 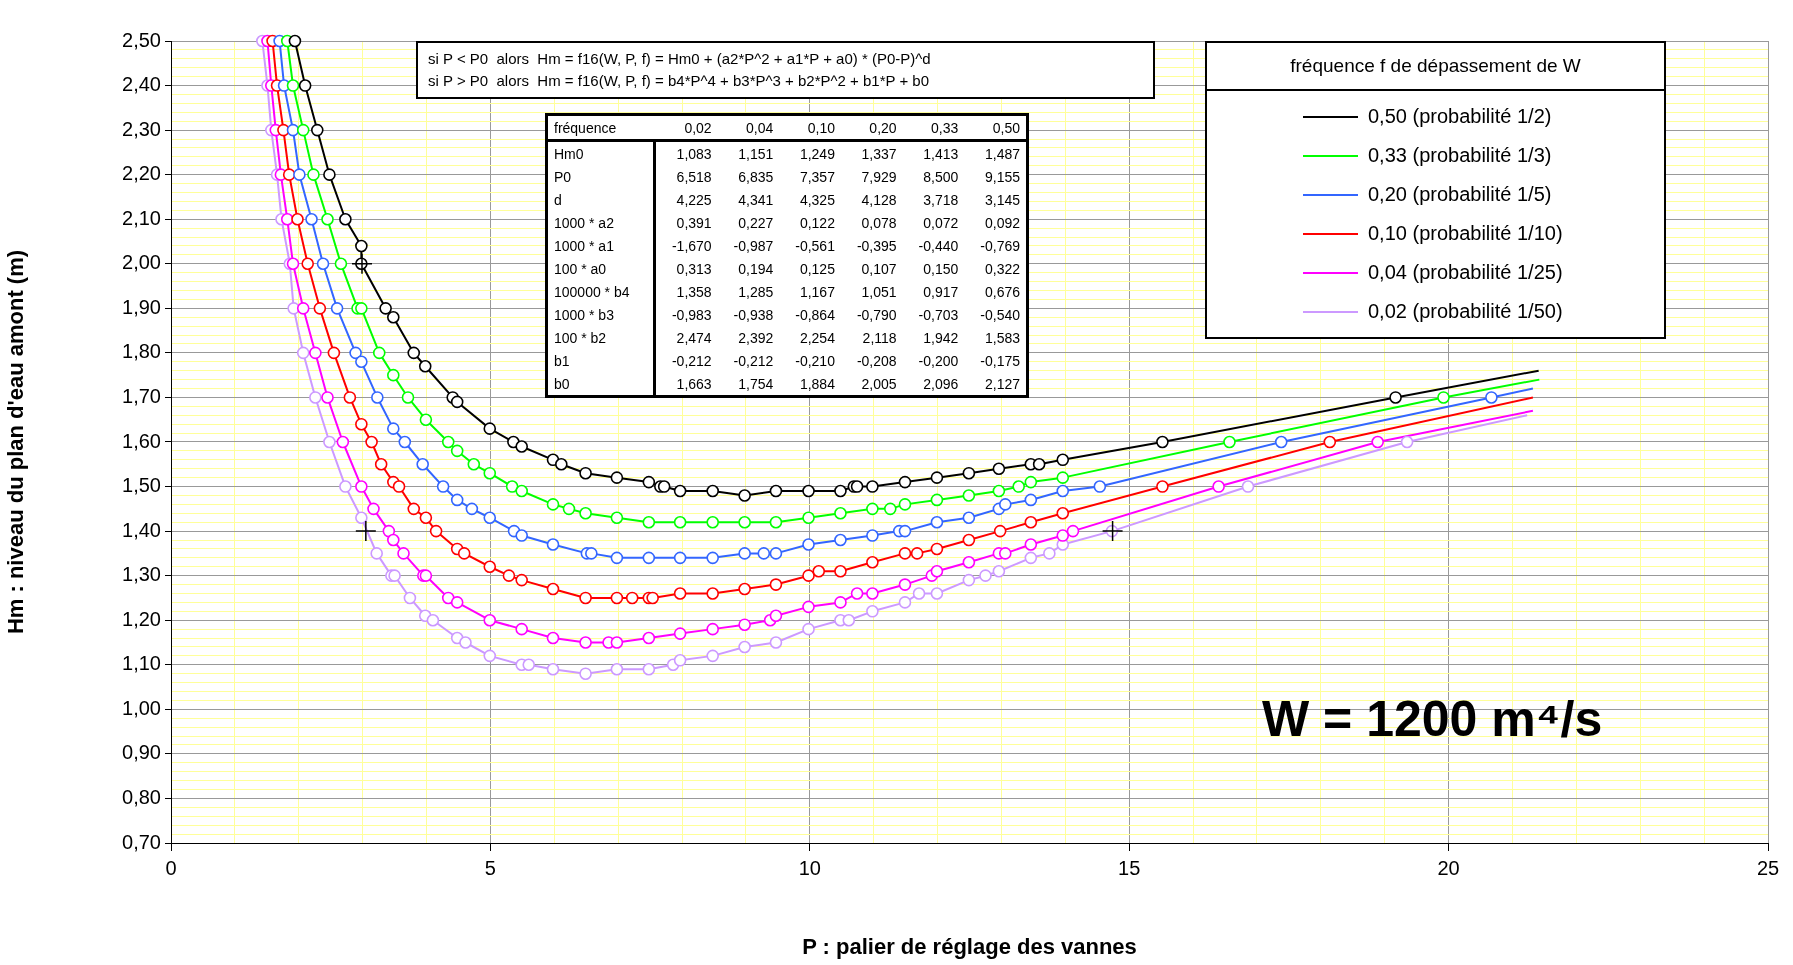 I want to click on legend-label: 0,20 (probabilité 1/5), so click(x=1460, y=194).